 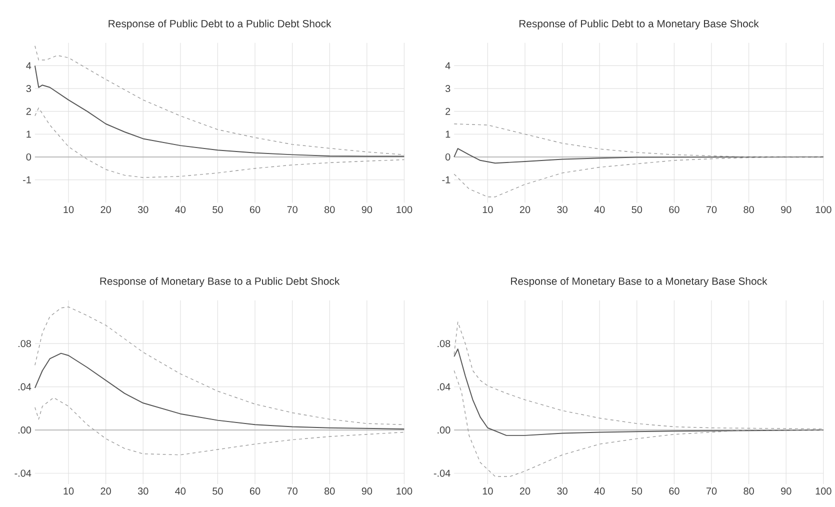 I want to click on chart-title: Response of Monetary Base to a Public Debt Shock, so click(x=220, y=282).